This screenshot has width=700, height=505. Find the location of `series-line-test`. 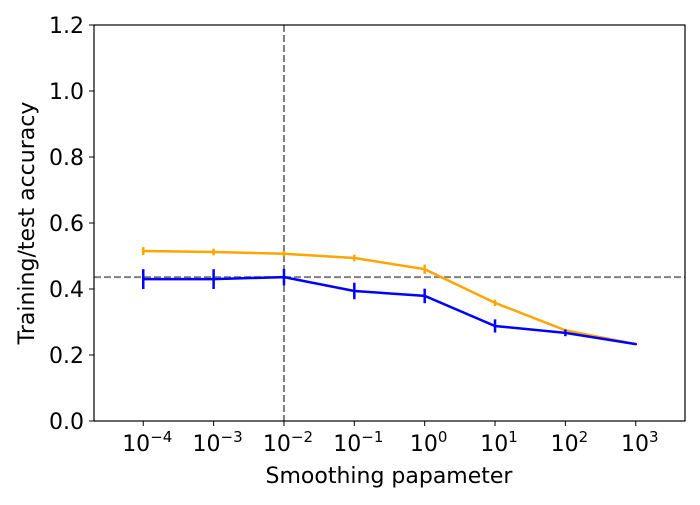

series-line-test is located at coordinates (389, 310).